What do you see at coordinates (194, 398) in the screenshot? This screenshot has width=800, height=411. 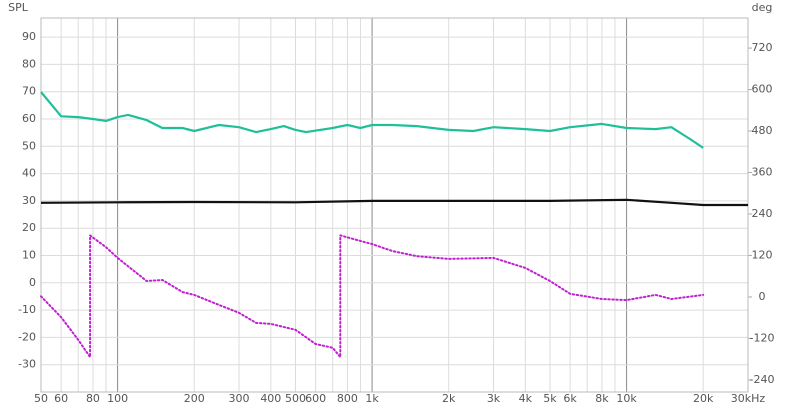 I see `x-tick-label: 200` at bounding box center [194, 398].